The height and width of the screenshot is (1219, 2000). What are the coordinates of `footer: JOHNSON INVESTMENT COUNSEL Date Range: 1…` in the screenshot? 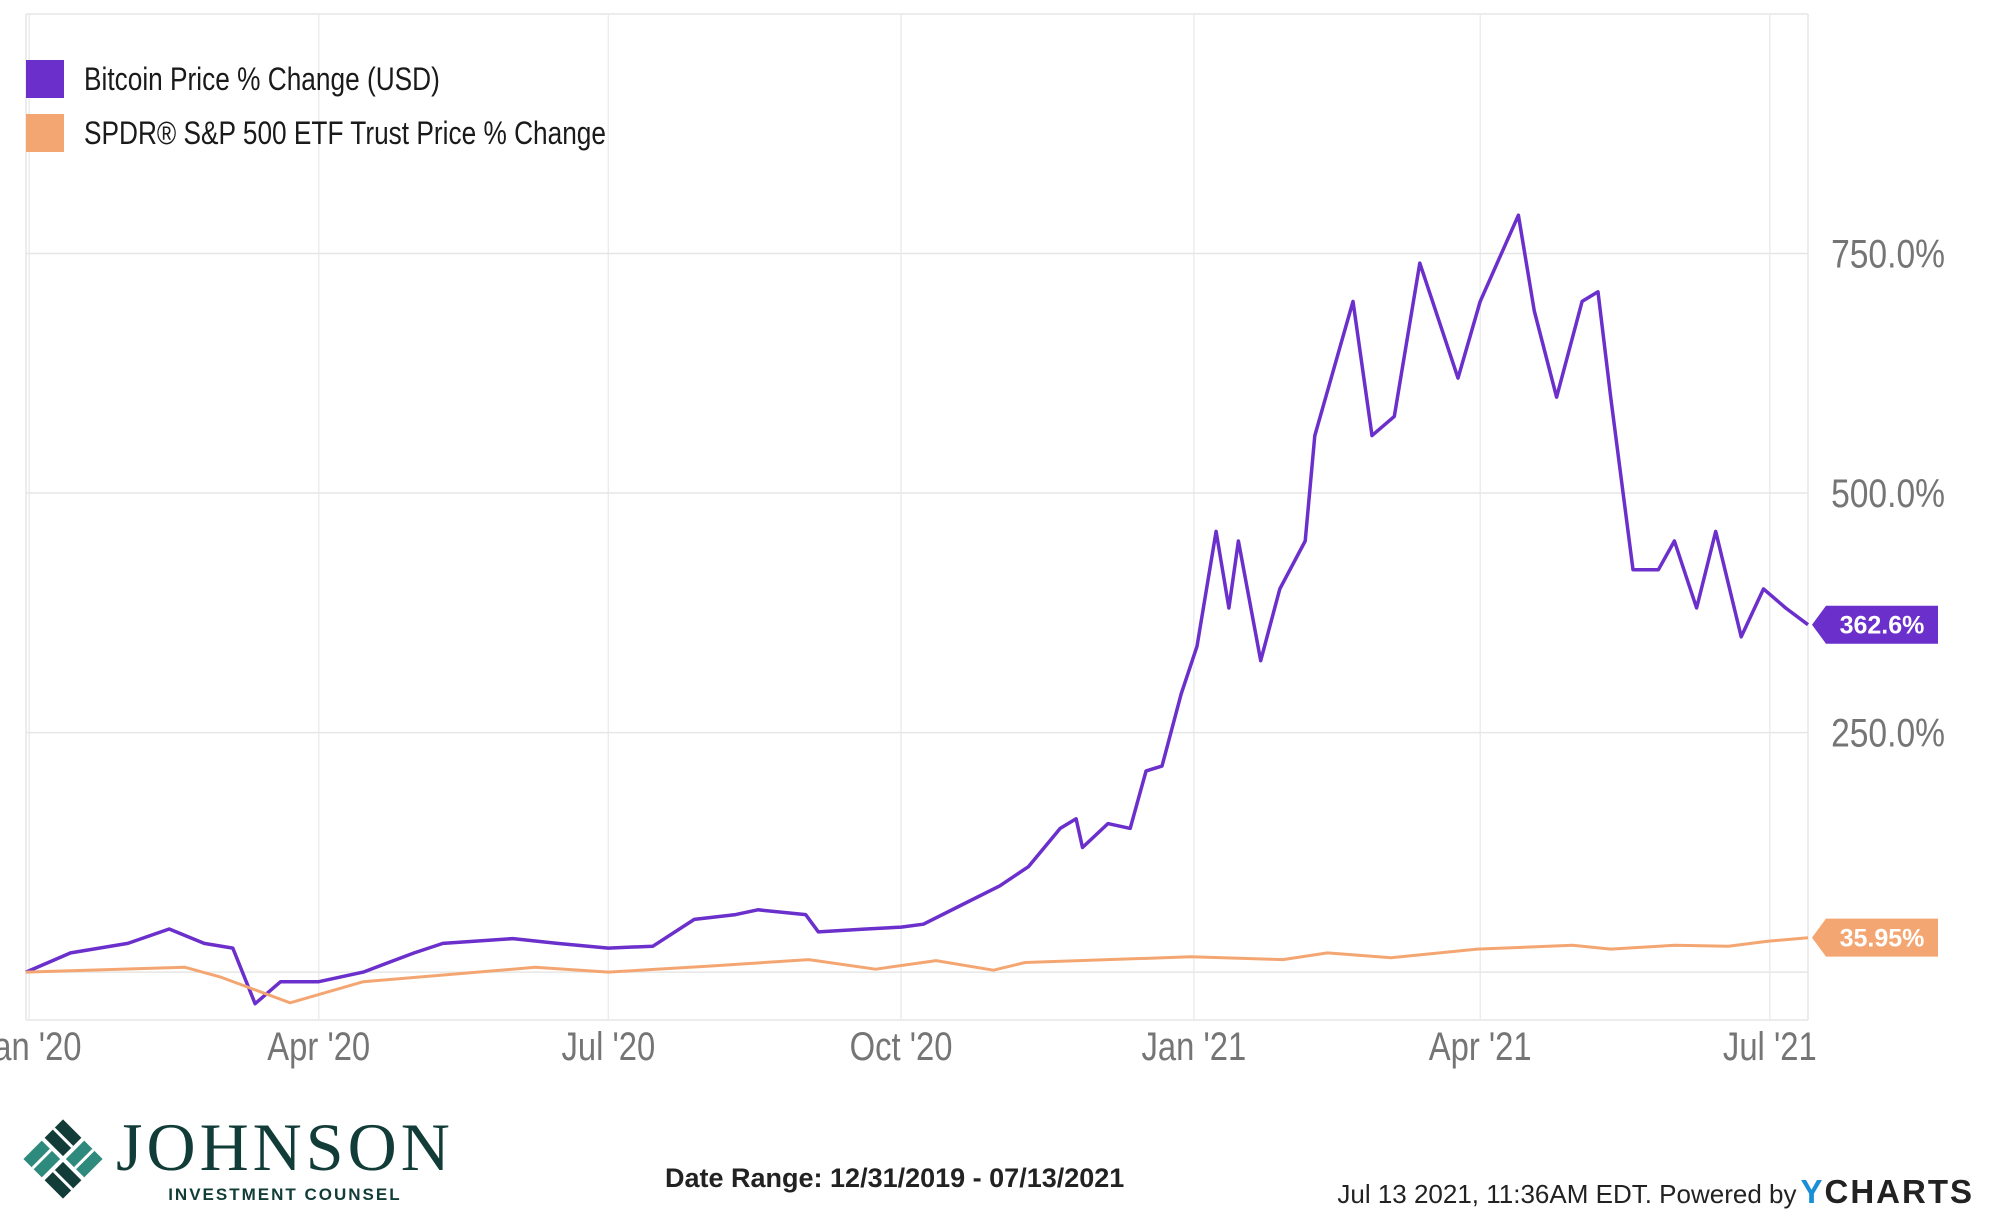 It's located at (1000, 1153).